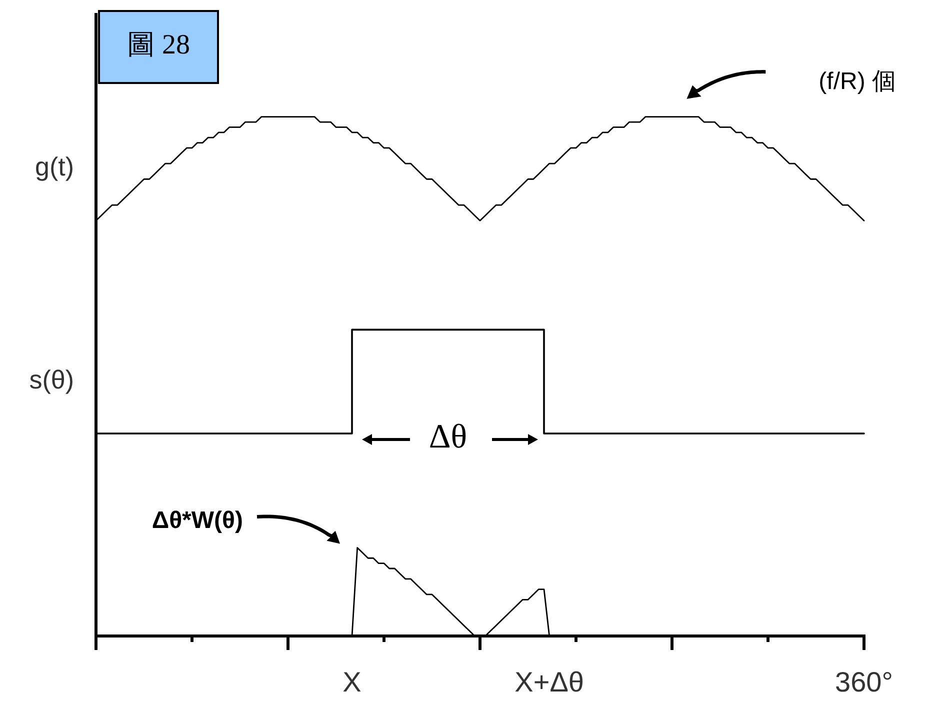 The image size is (926, 703). What do you see at coordinates (158, 44) in the screenshot?
I see `title: 圖 28` at bounding box center [158, 44].